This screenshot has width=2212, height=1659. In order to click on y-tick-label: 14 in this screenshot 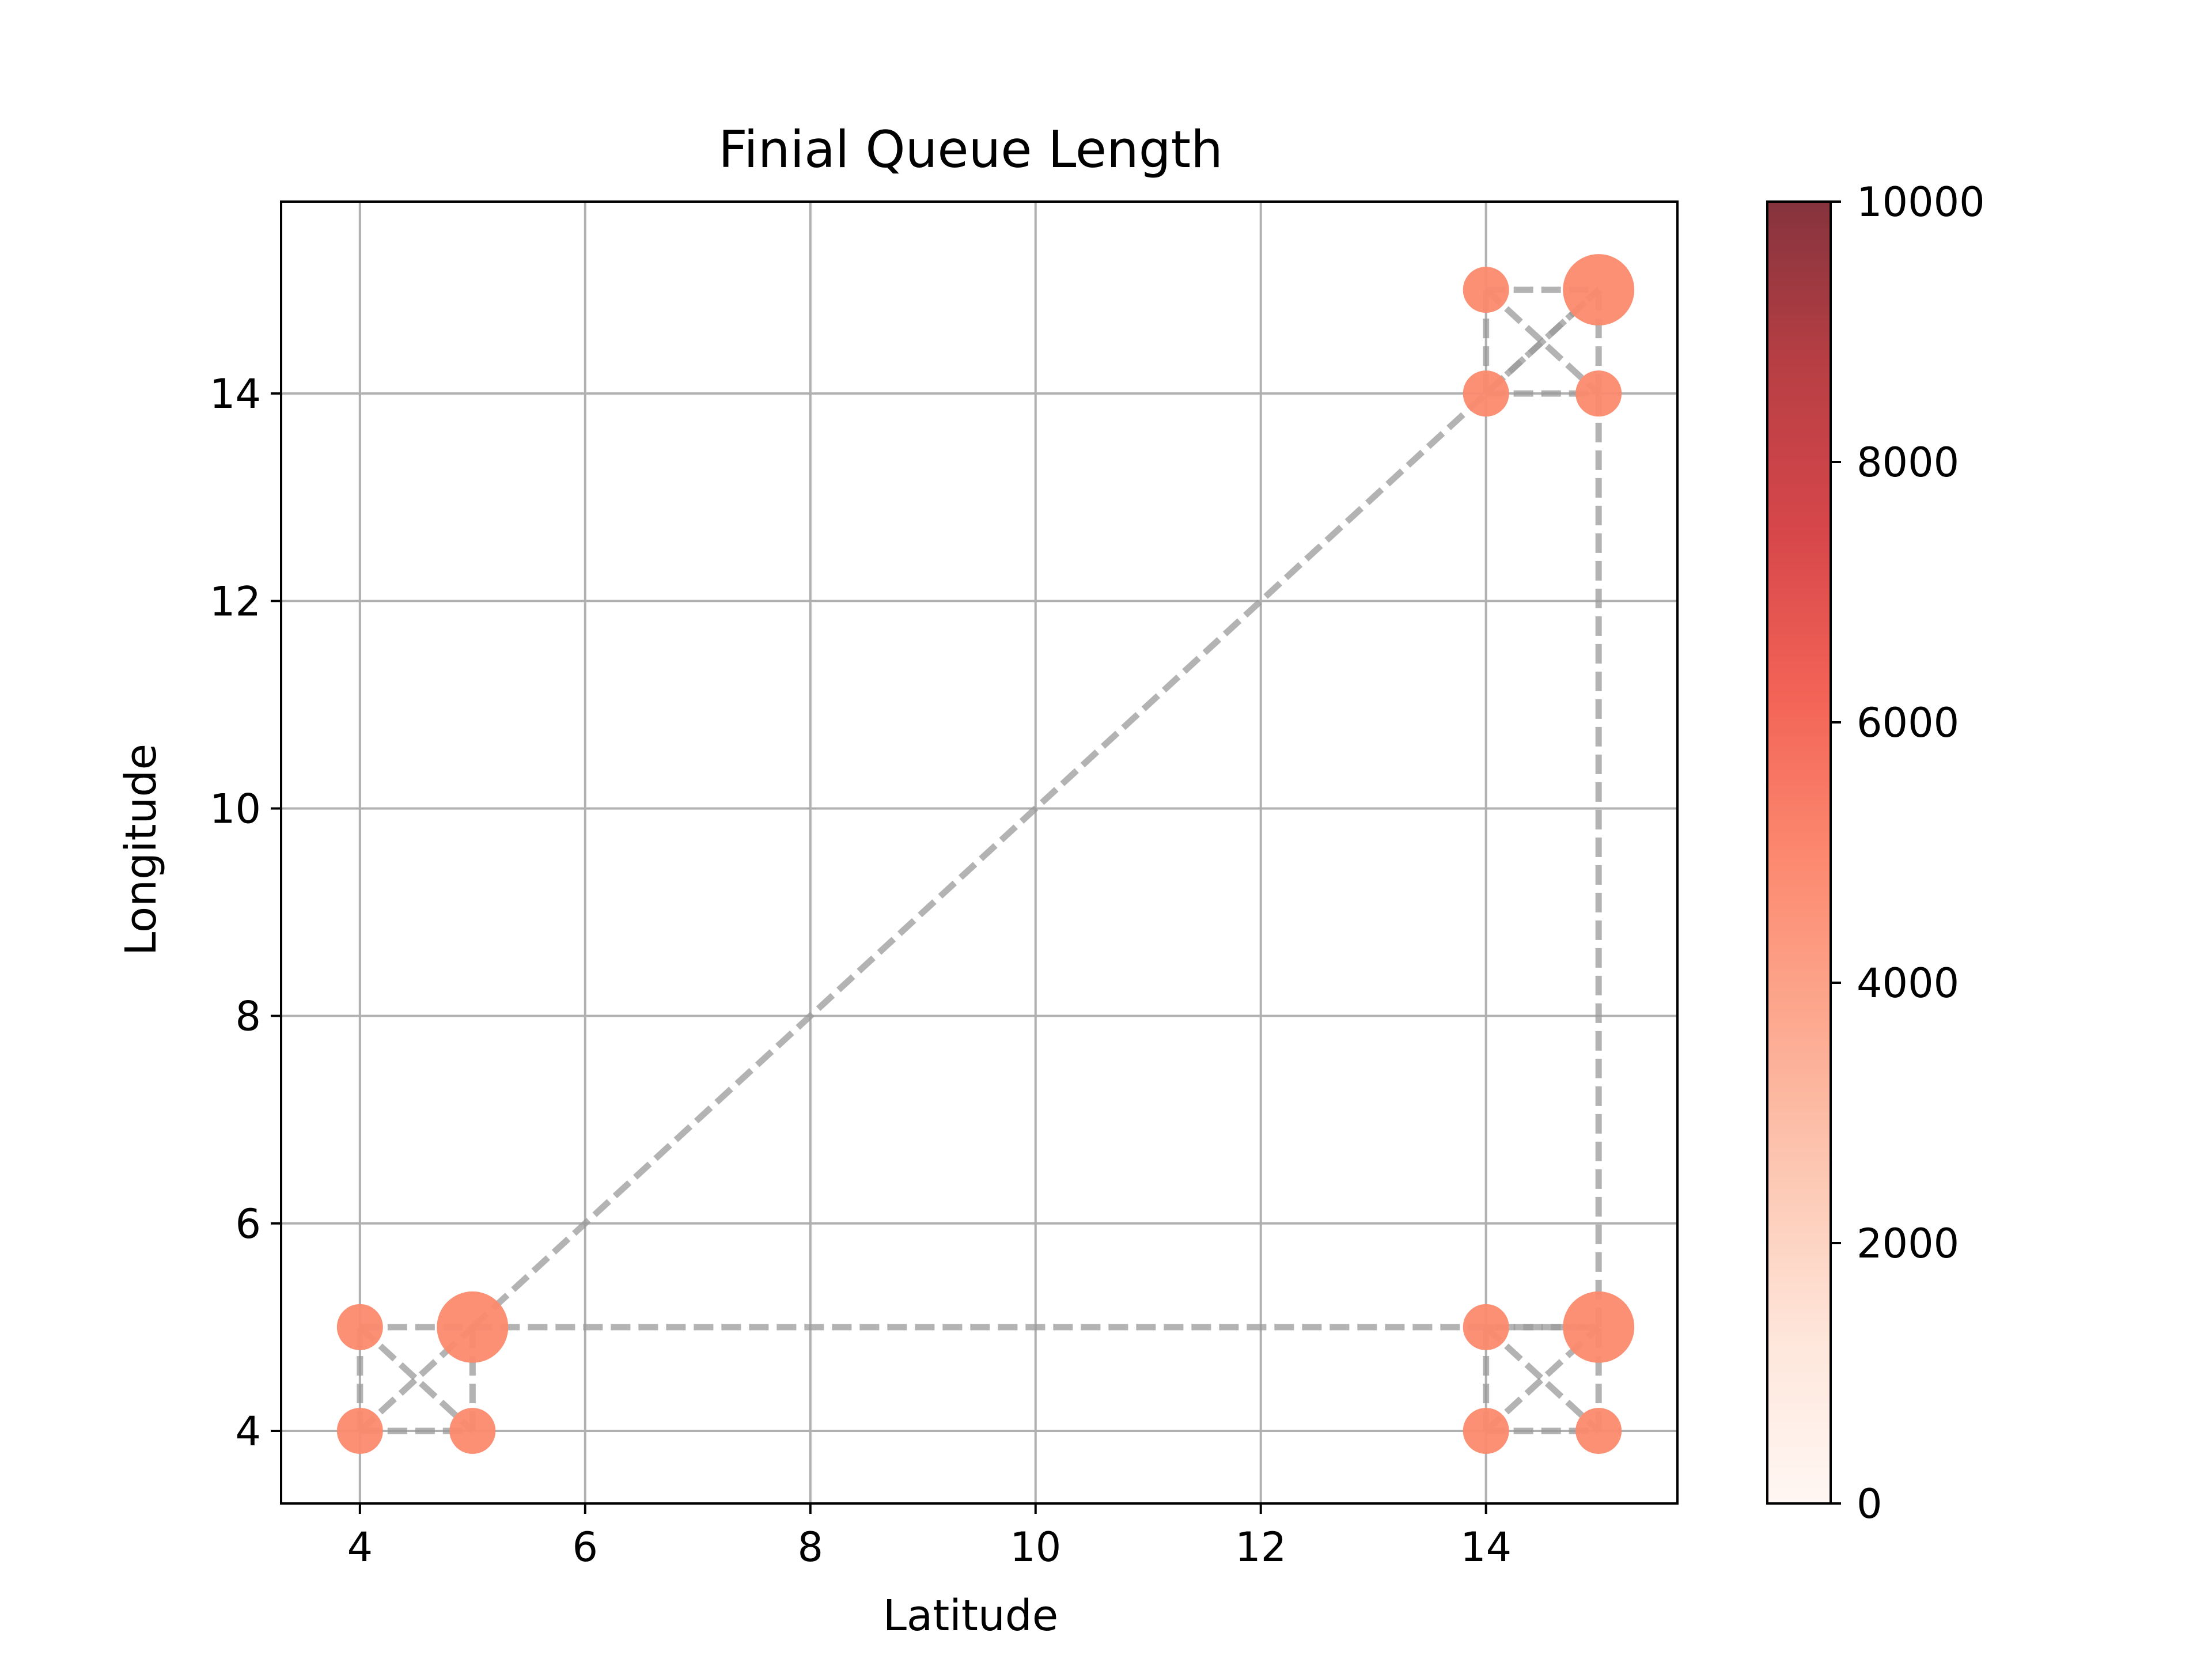, I will do `click(235, 394)`.